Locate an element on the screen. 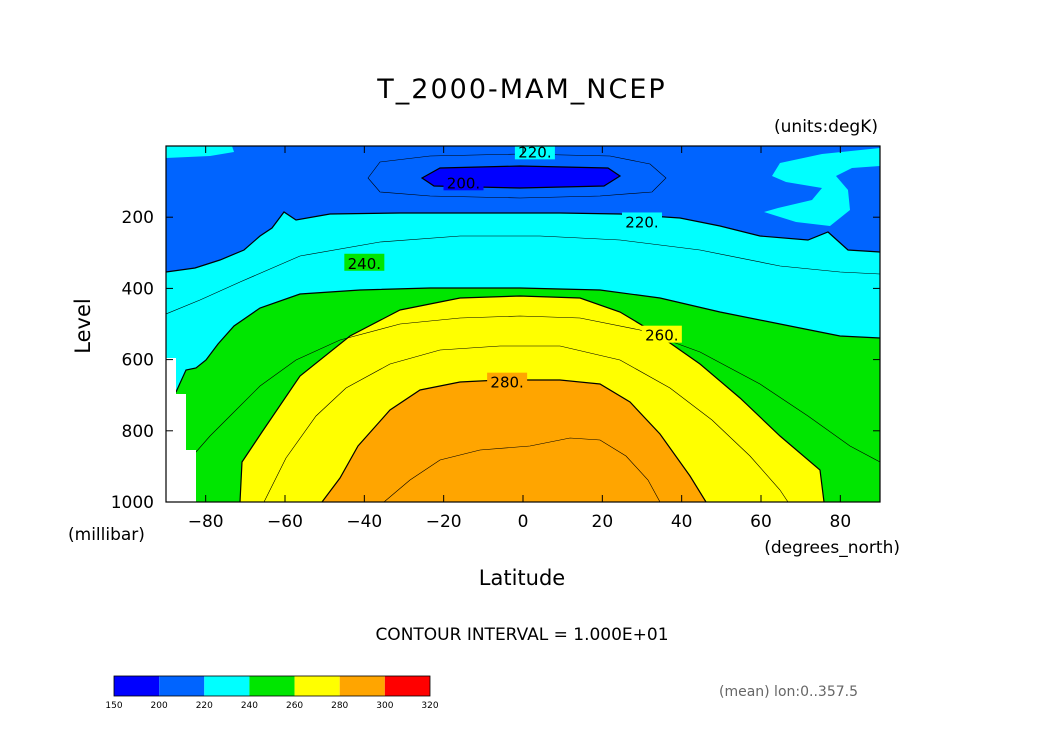 Image resolution: width=1044 pixels, height=739 pixels. x-tick-label: 40 is located at coordinates (682, 522).